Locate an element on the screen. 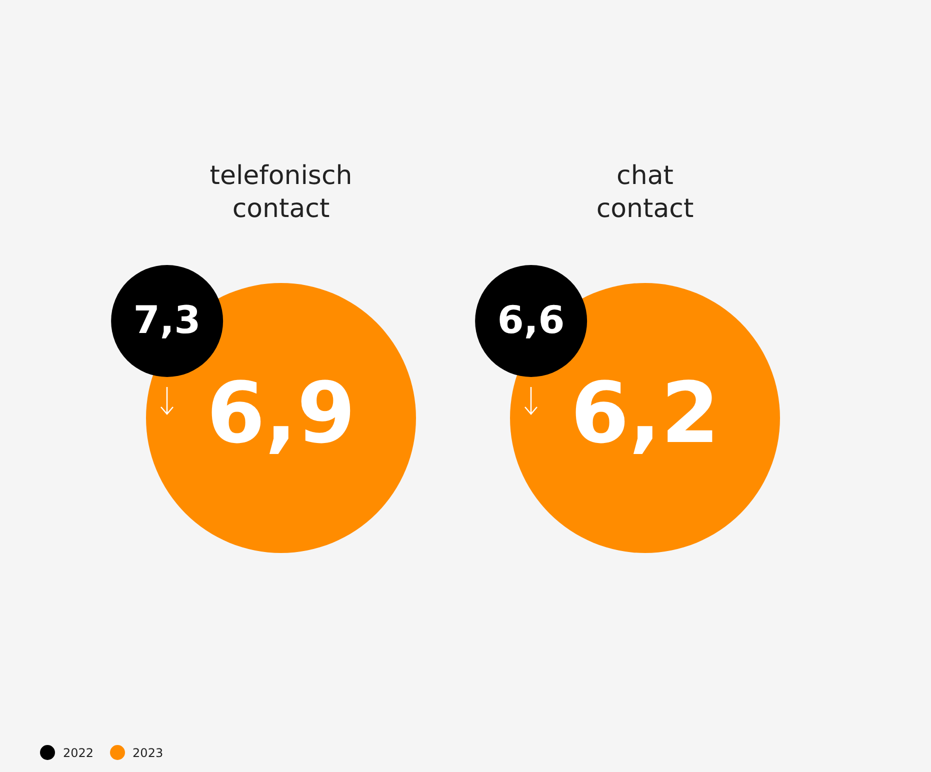 This screenshot has width=931, height=772. data-label: 6,2 is located at coordinates (645, 413).